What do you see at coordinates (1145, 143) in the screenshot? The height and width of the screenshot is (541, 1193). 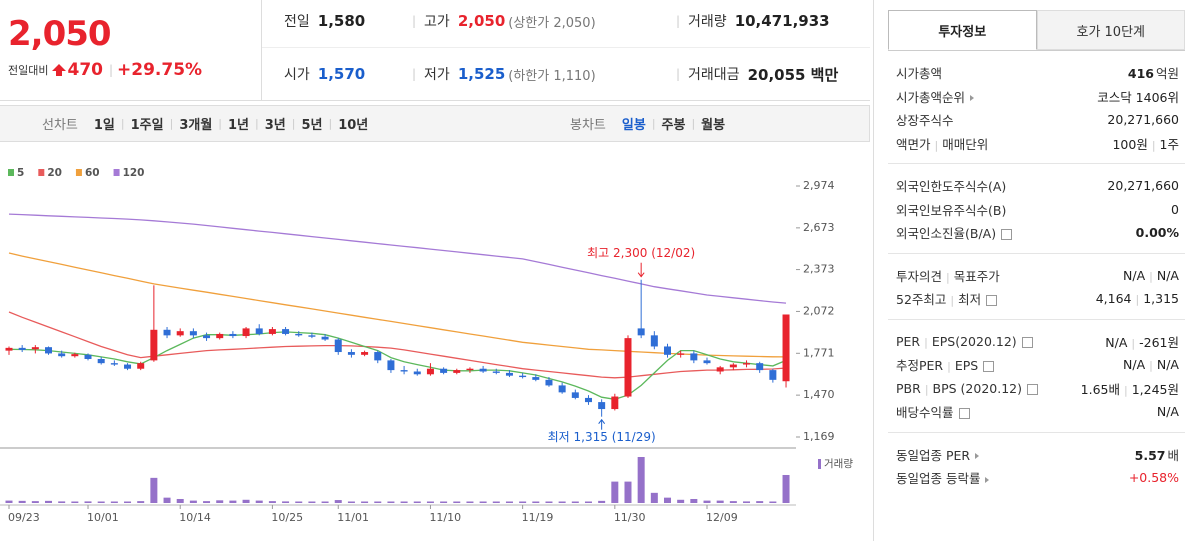 I see `info-value: 100원 | 1주` at bounding box center [1145, 143].